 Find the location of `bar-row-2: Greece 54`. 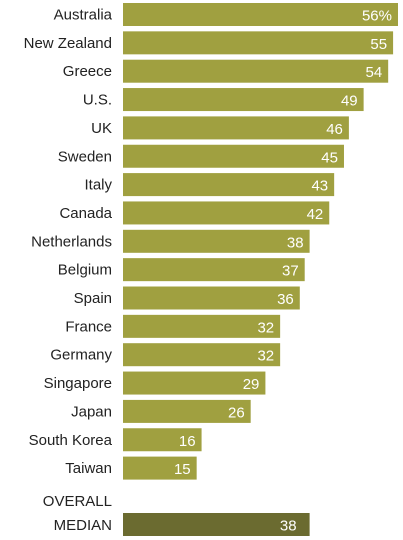

bar-row-2: Greece 54 is located at coordinates (226, 71).